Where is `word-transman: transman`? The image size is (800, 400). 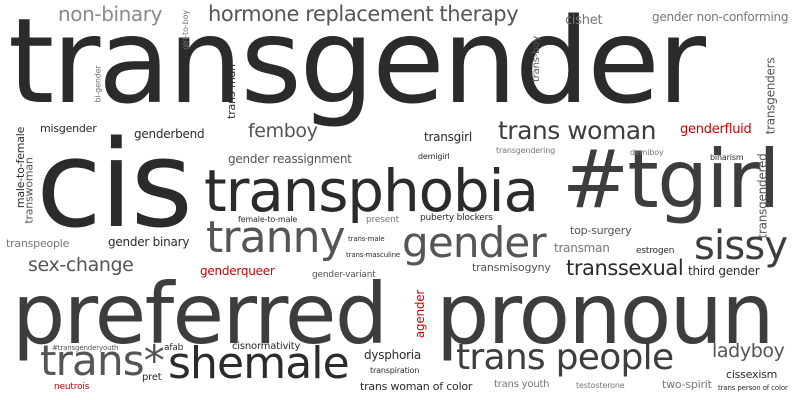
word-transman: transman is located at coordinates (582, 248).